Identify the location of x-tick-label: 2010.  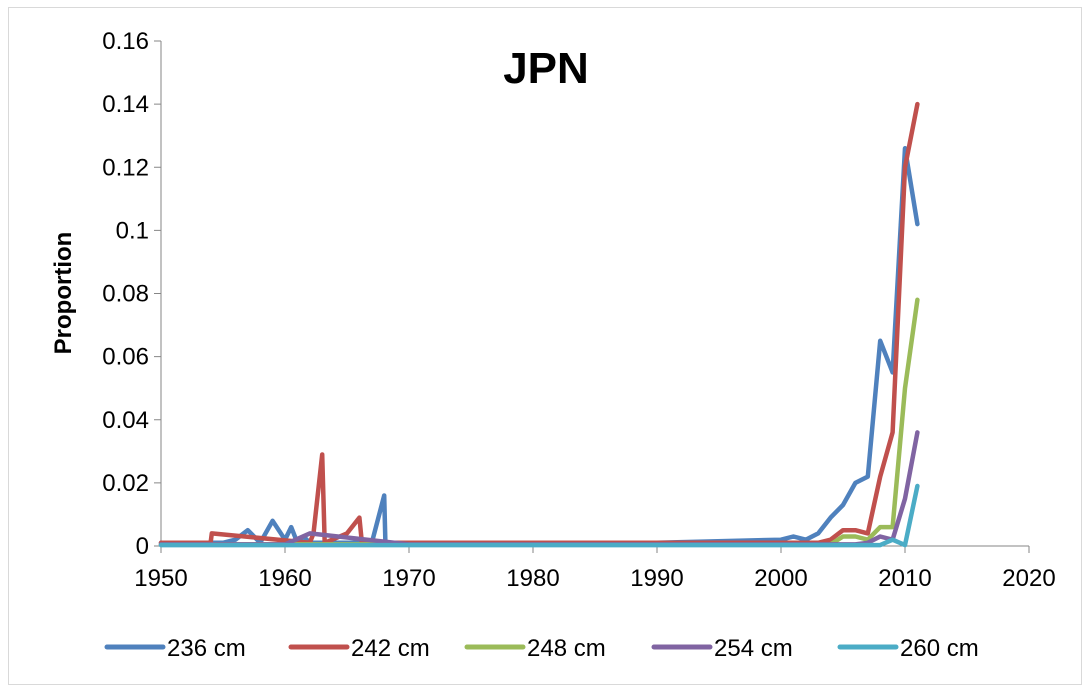
(904, 578).